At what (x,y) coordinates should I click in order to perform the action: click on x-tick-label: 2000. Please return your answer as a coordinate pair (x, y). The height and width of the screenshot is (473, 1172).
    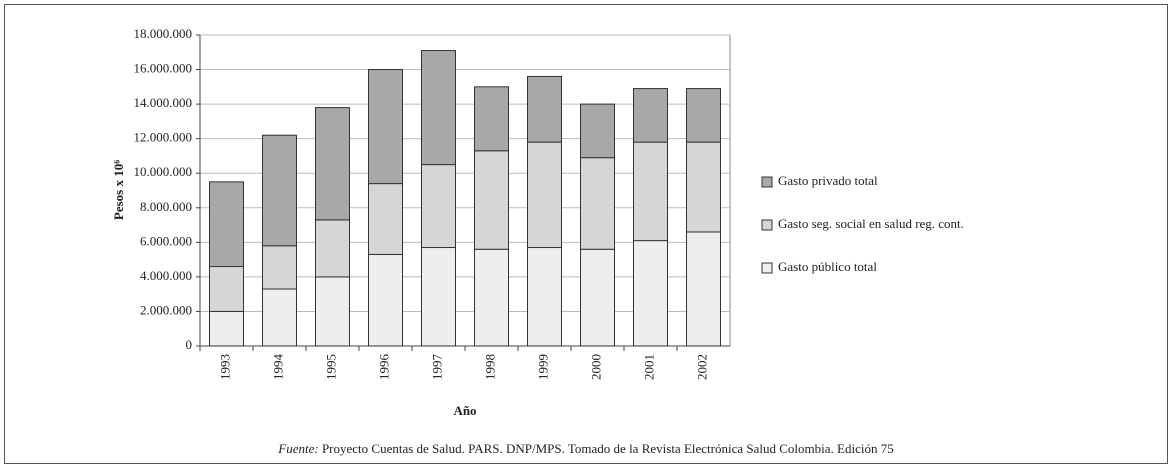
    Looking at the image, I should click on (595, 367).